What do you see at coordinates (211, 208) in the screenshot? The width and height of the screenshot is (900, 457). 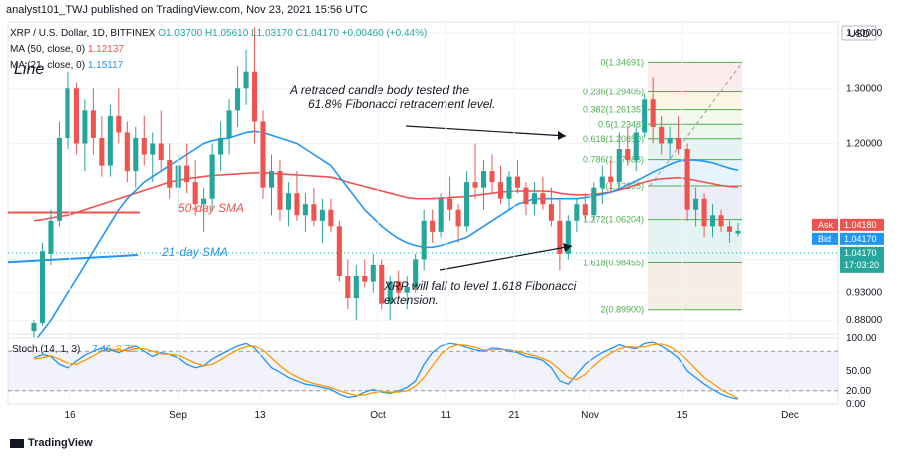 I see `annotation-sma50: 50-day SMA` at bounding box center [211, 208].